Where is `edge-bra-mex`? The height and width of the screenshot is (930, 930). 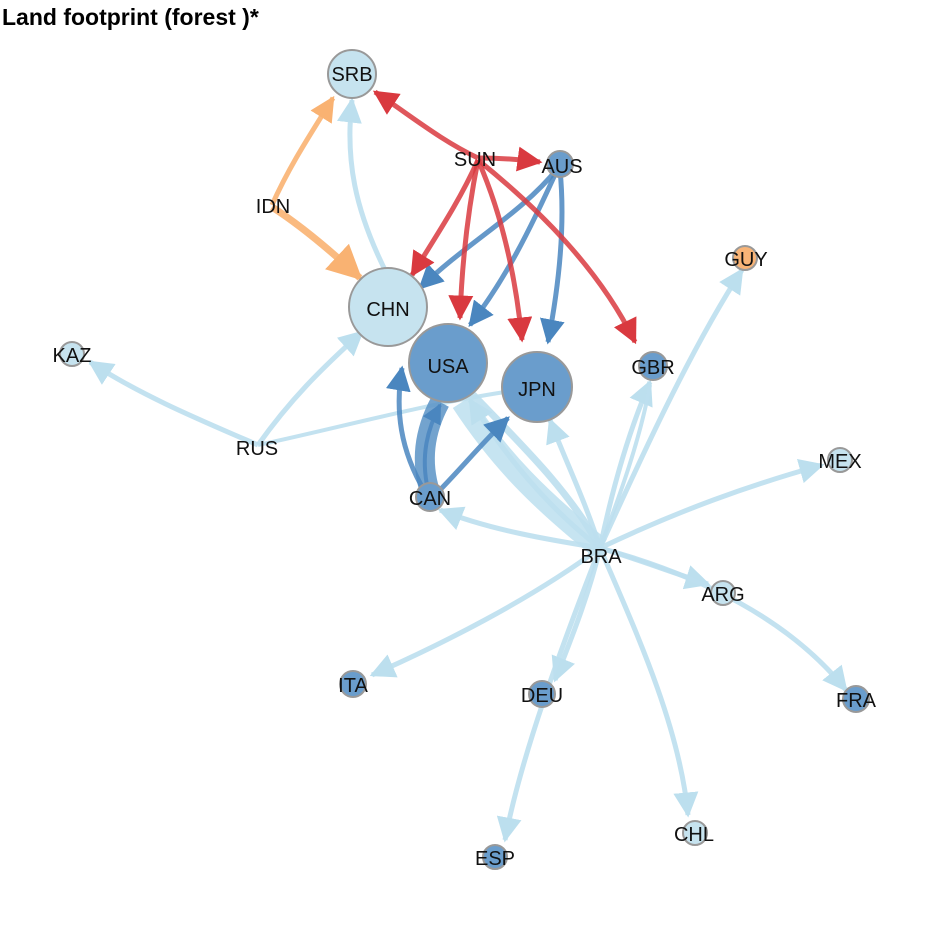 edge-bra-mex is located at coordinates (711, 504).